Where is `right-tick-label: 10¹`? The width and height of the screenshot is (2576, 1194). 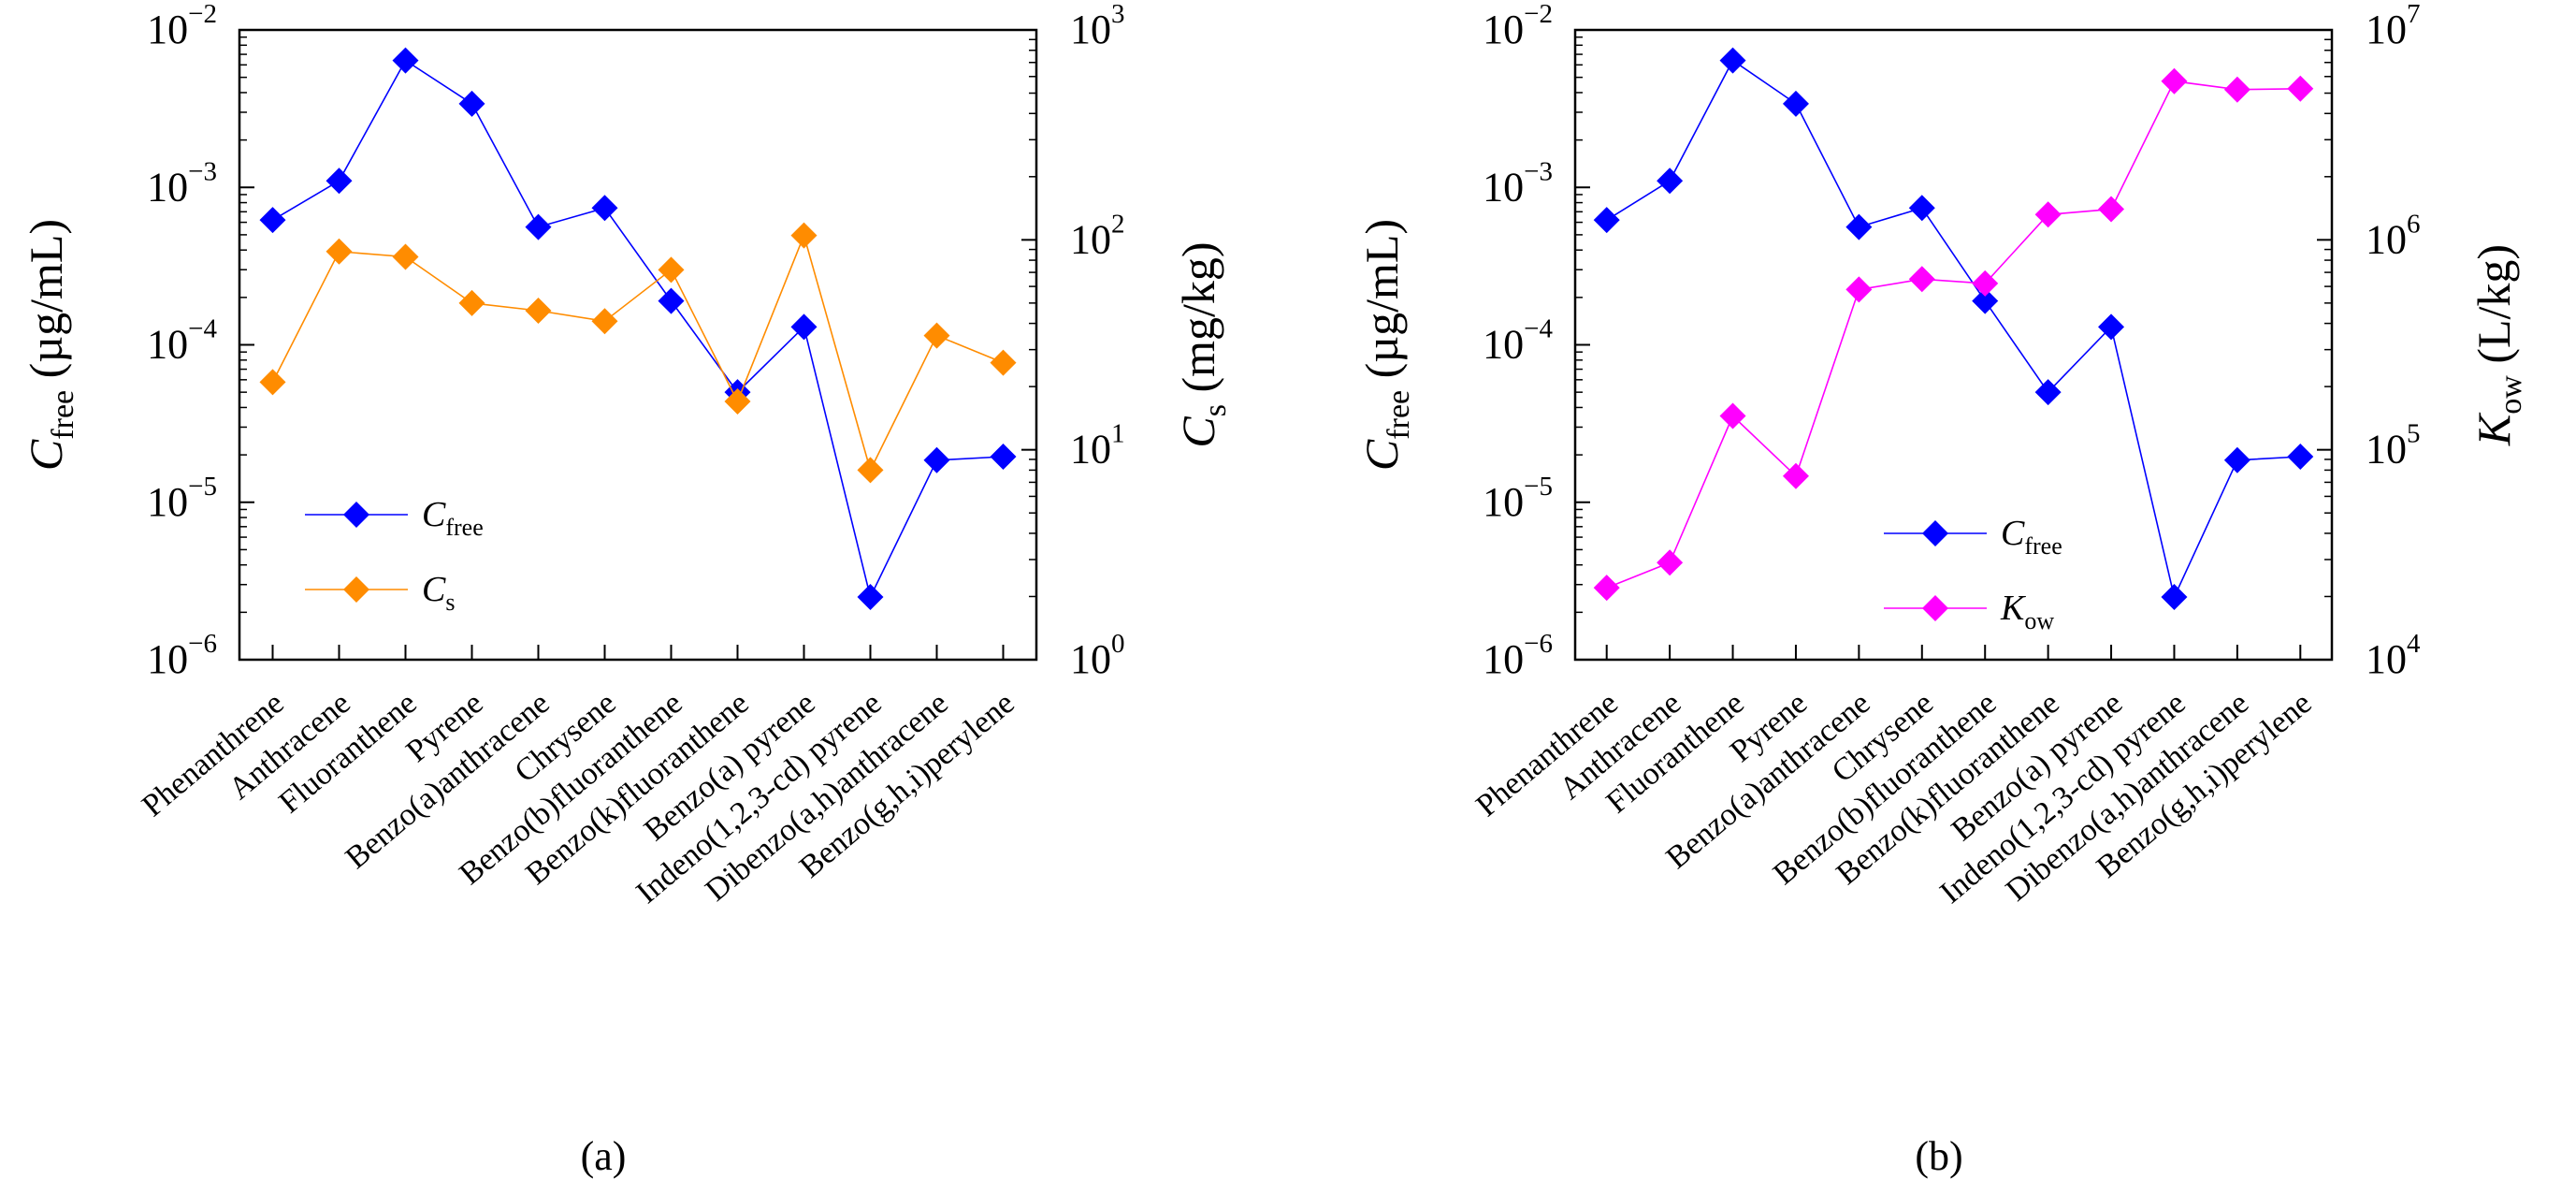 right-tick-label: 10¹ is located at coordinates (1097, 446).